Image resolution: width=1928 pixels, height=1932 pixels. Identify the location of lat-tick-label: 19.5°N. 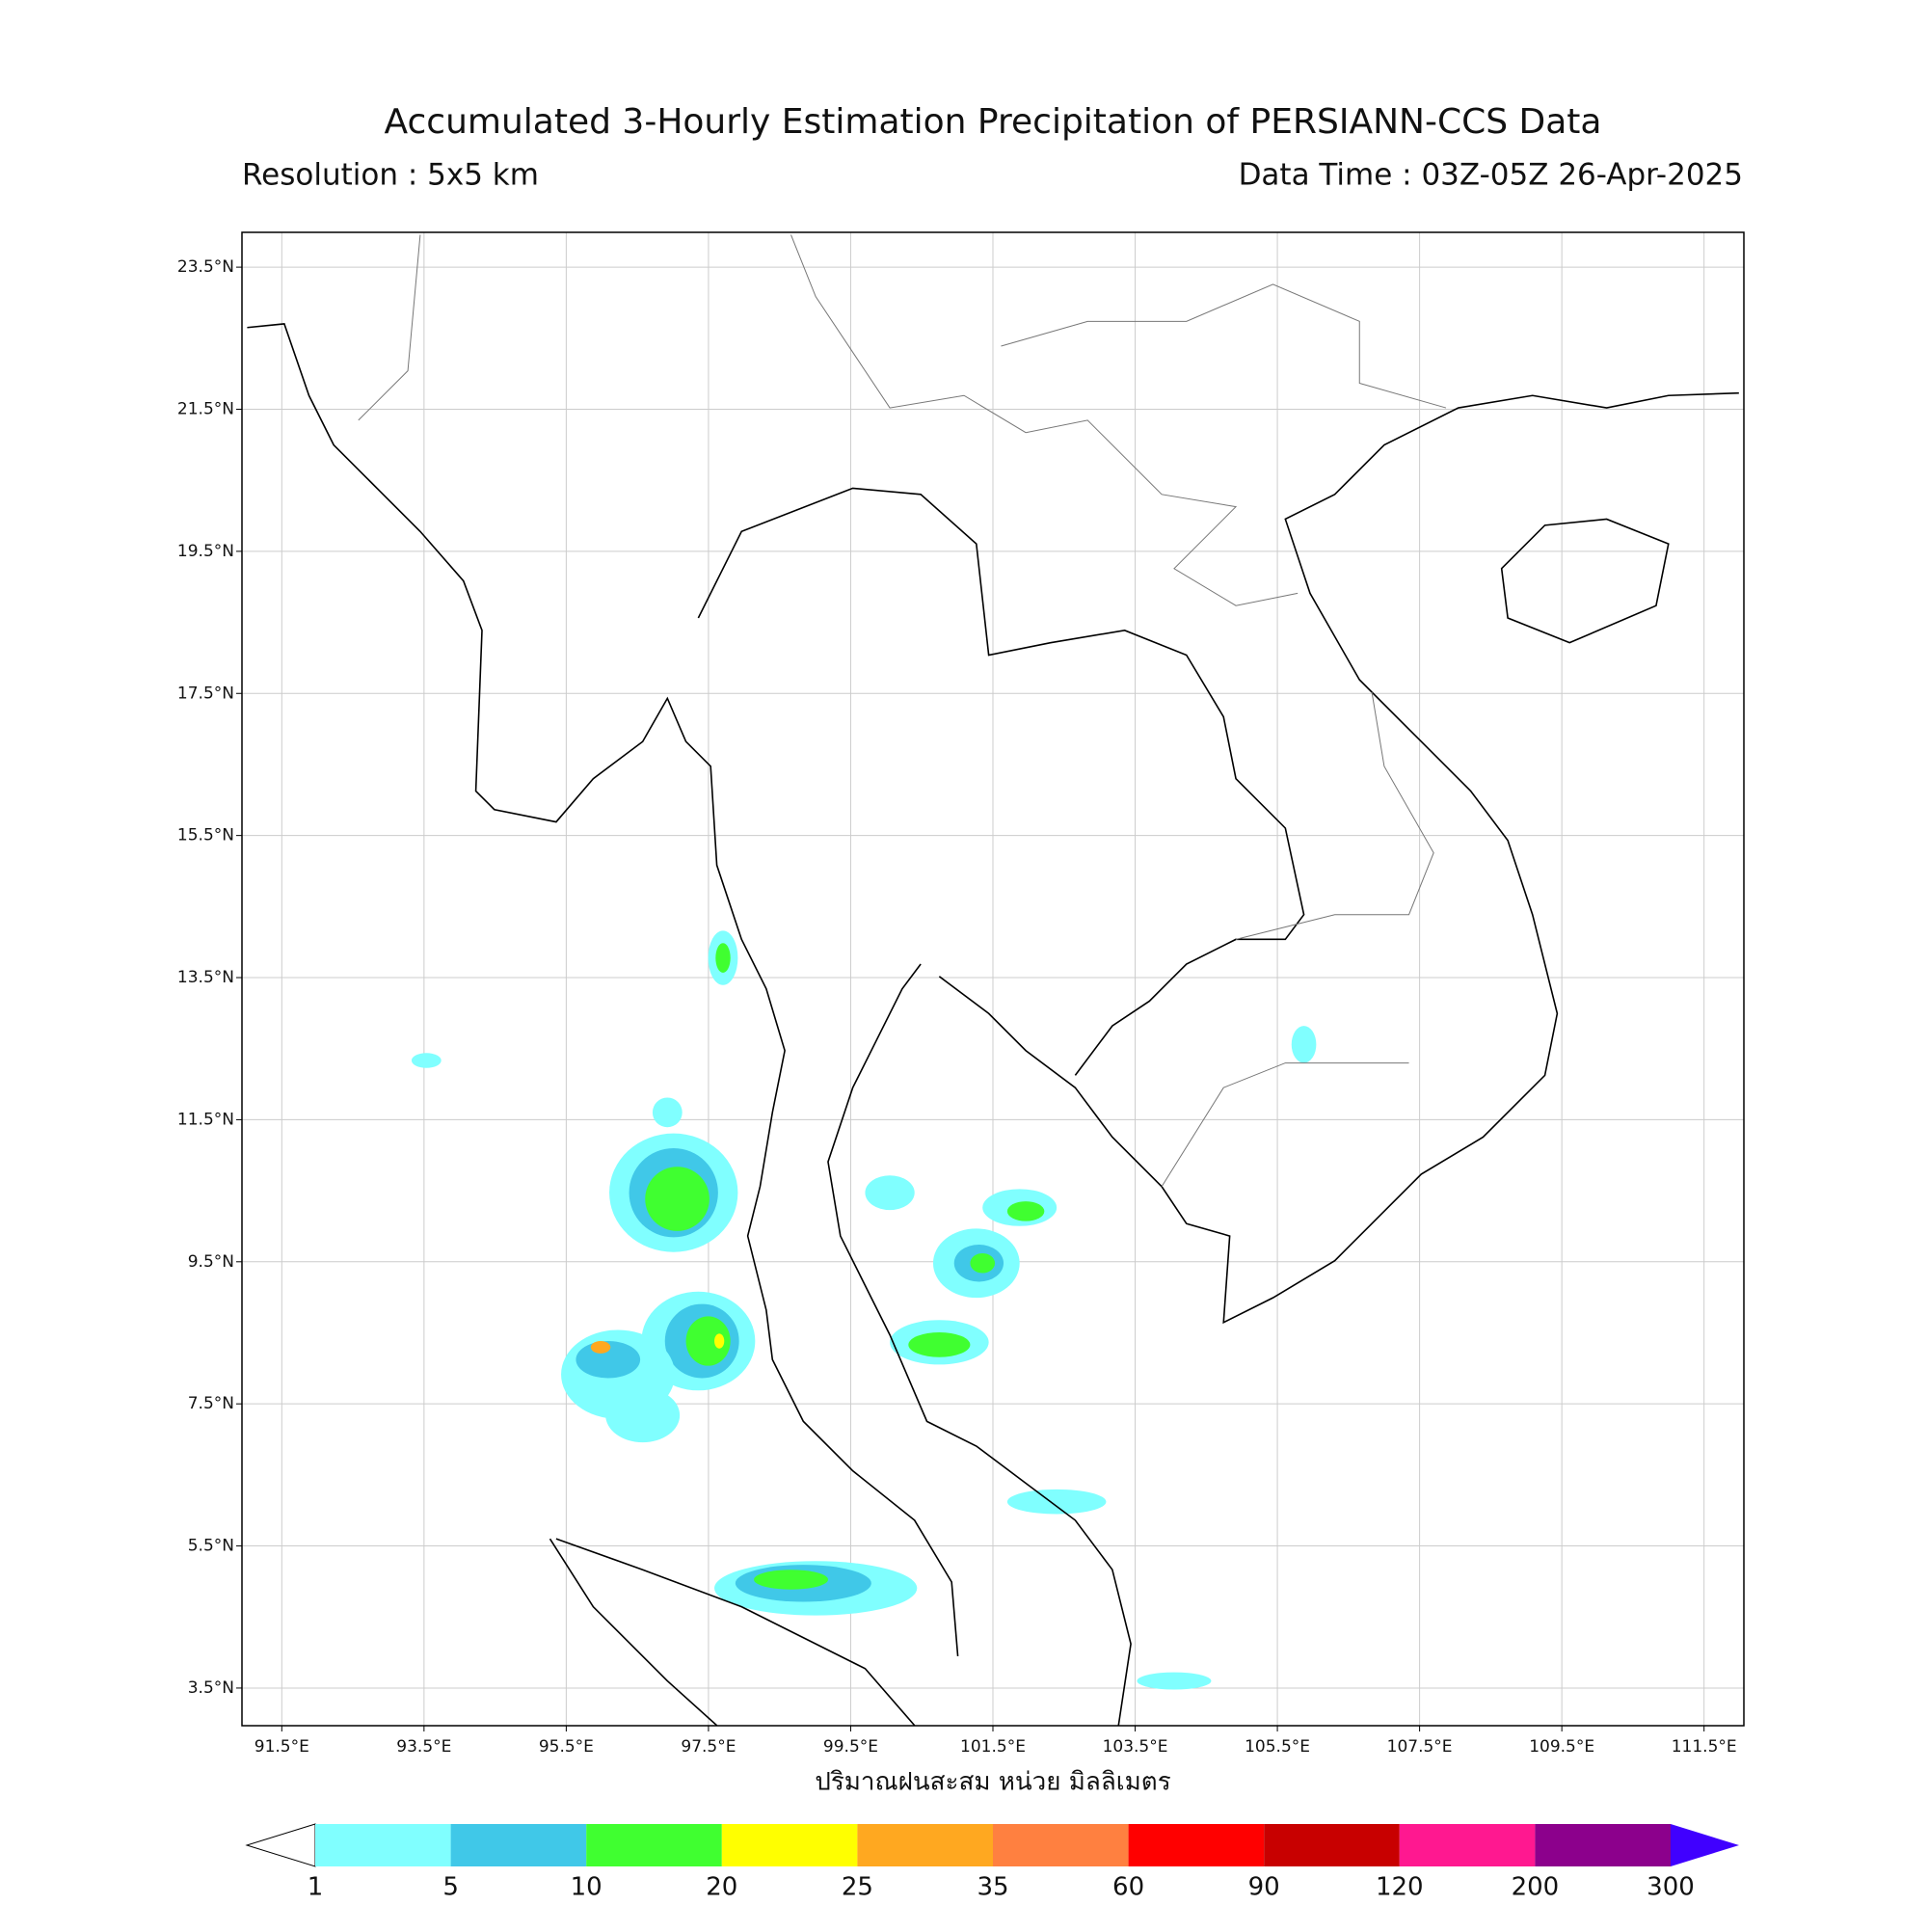
(205, 551).